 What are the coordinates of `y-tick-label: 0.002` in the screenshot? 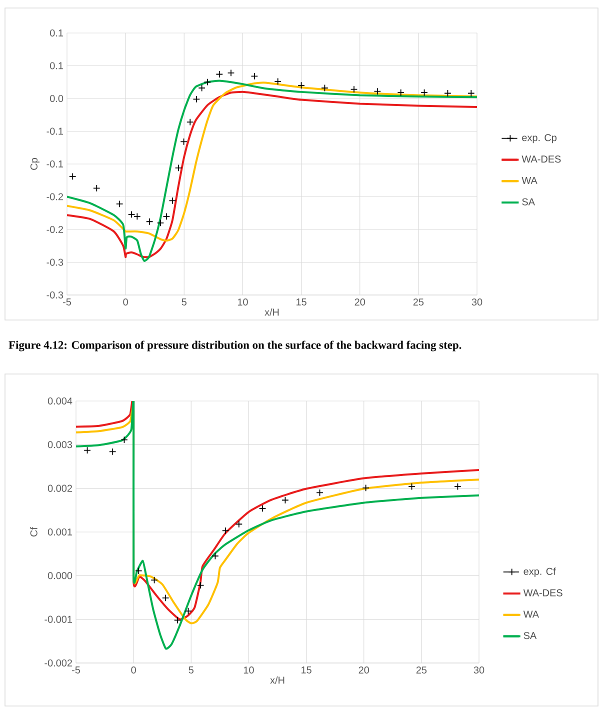 It's located at (60, 488).